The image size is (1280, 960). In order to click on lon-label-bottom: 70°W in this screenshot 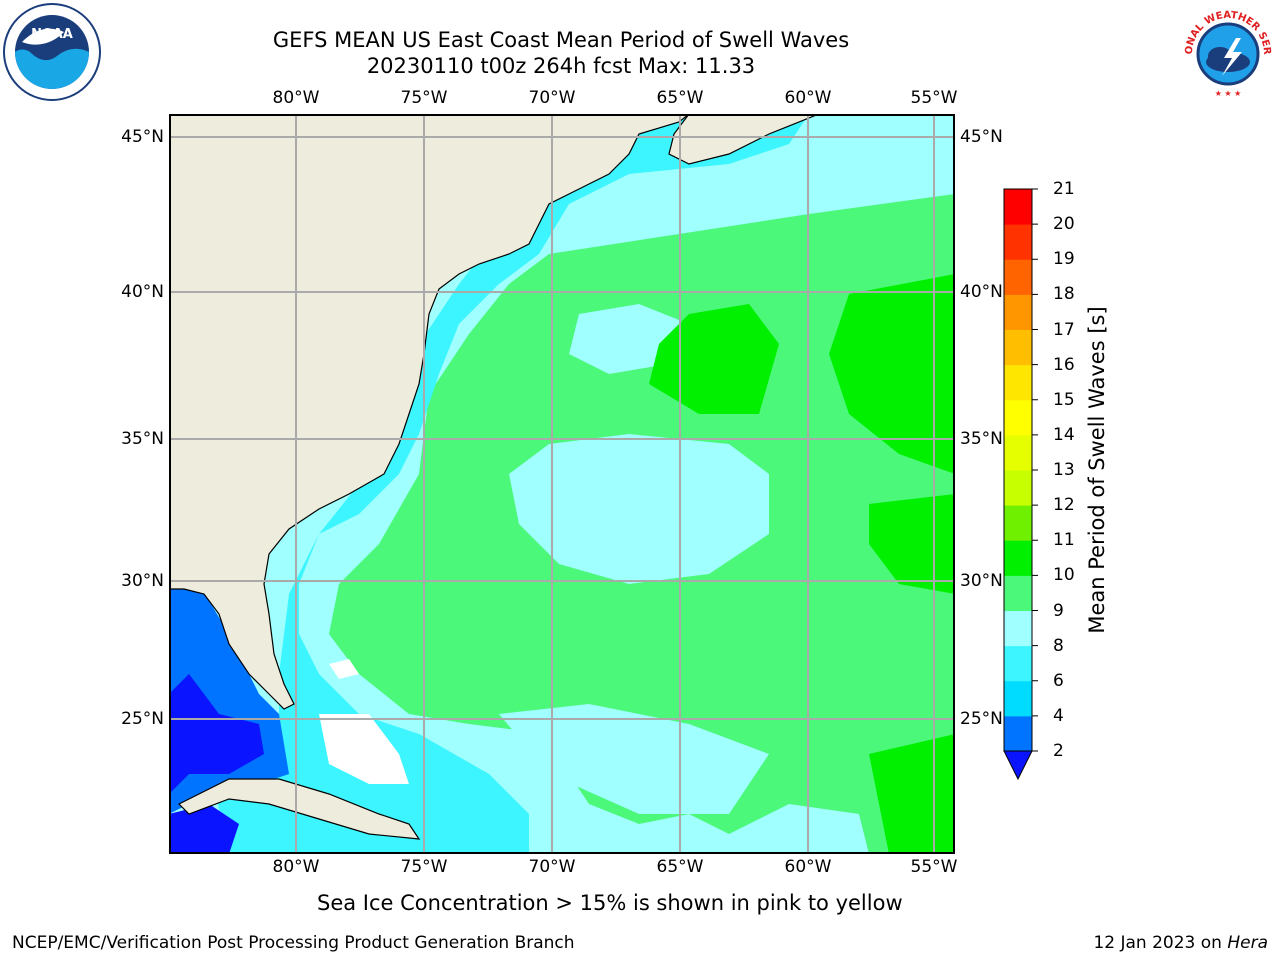, I will do `click(552, 867)`.